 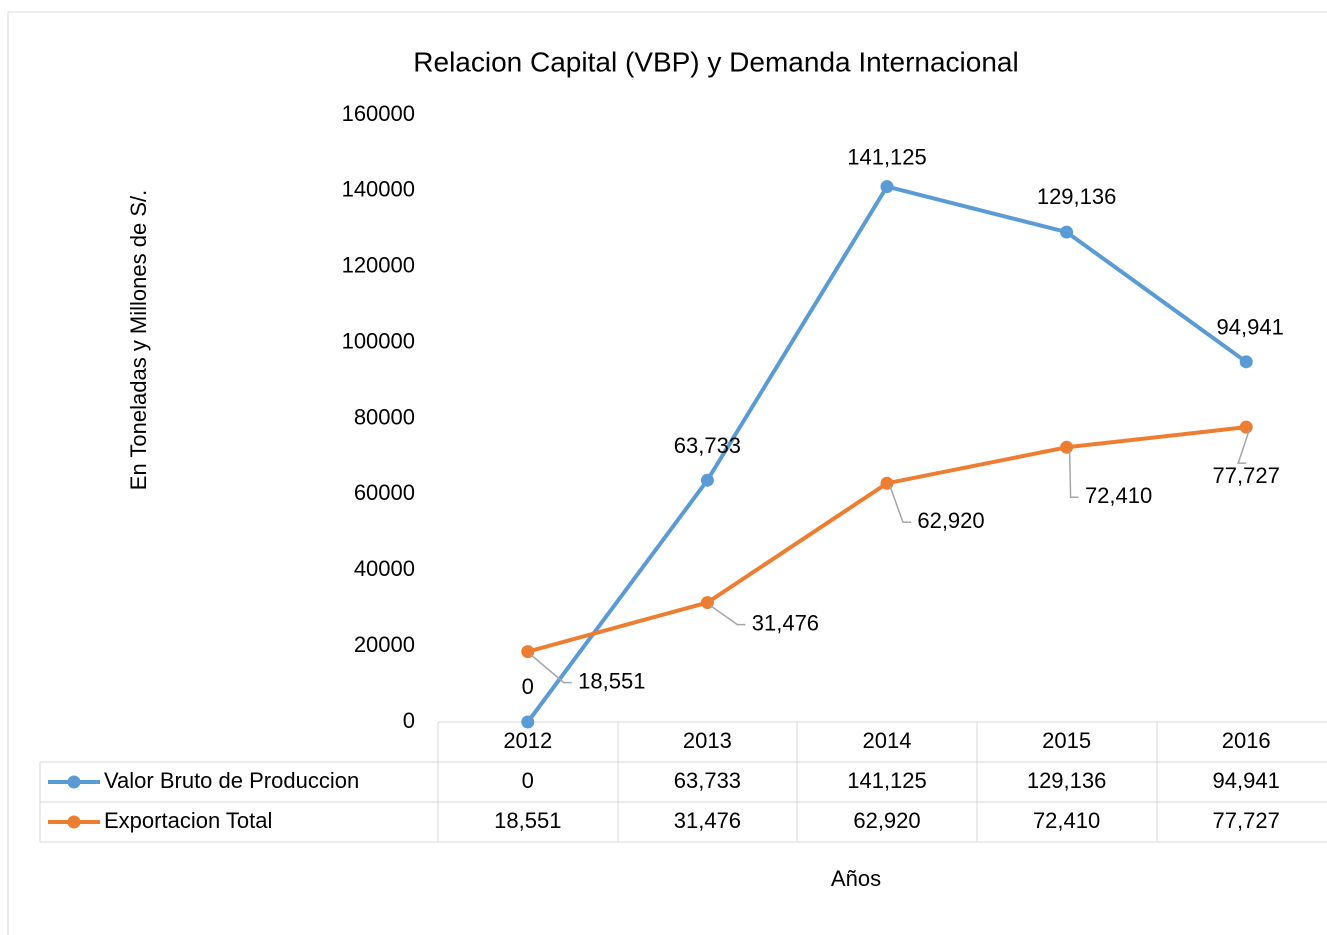 What do you see at coordinates (707, 740) in the screenshot?
I see `table-header: 2013` at bounding box center [707, 740].